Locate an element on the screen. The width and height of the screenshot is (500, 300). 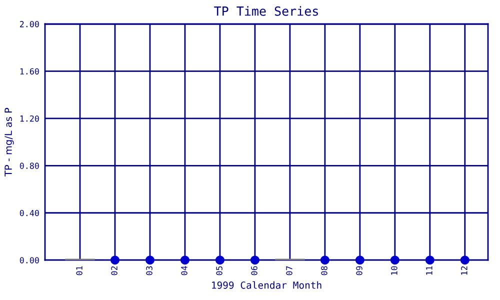
x-tick-label: 06 is located at coordinates (254, 271).